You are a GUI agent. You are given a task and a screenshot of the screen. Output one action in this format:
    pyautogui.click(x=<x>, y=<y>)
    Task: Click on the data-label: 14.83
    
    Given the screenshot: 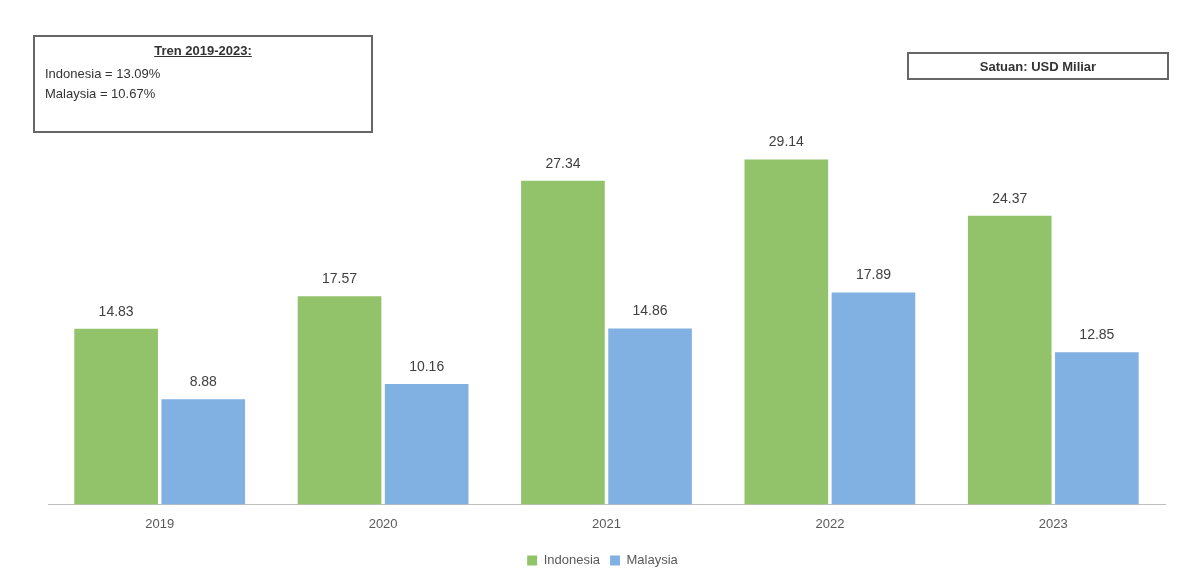 What is the action you would take?
    pyautogui.click(x=116, y=310)
    